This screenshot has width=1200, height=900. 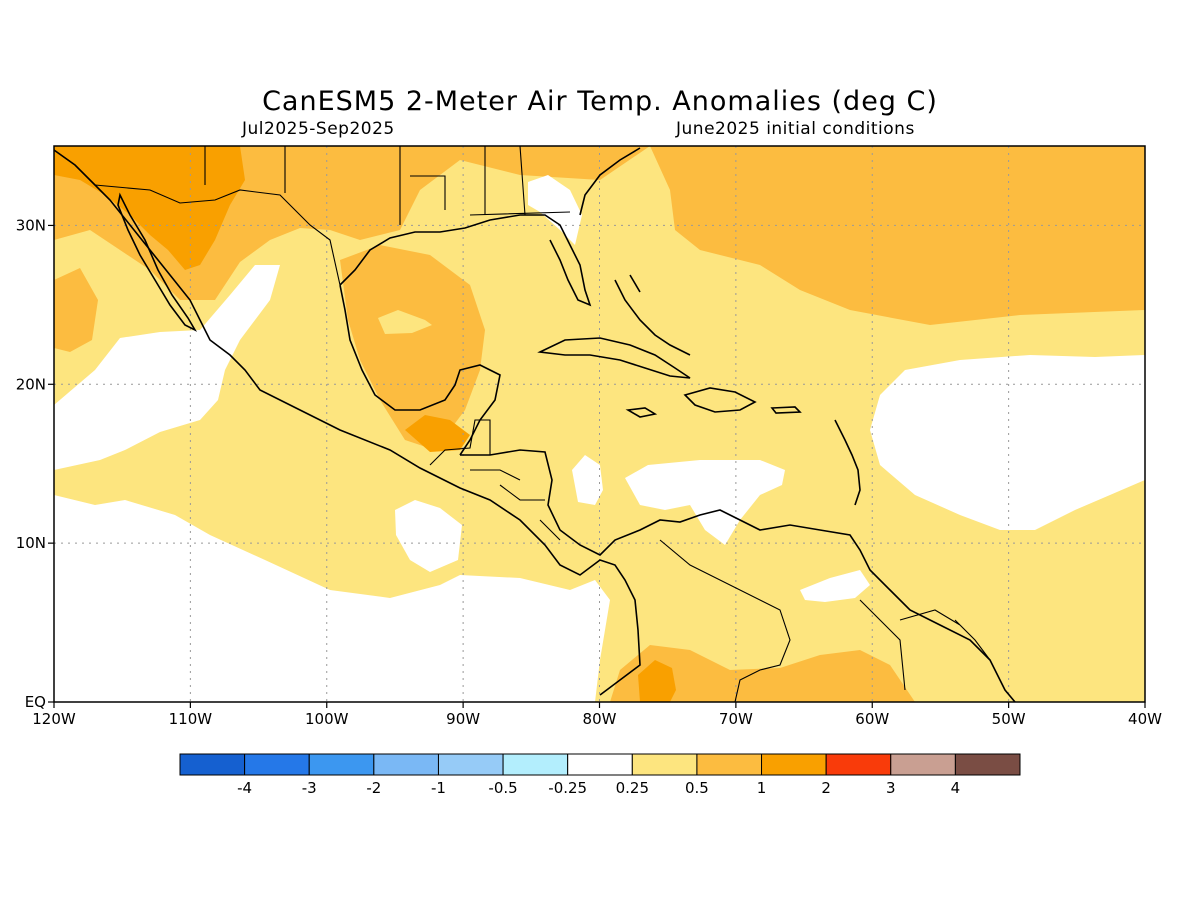 I want to click on border-central-america, so click(x=515, y=505).